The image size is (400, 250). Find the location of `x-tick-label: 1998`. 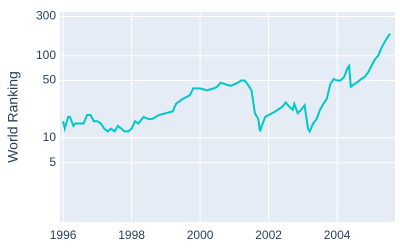

x-tick-label: 1998 is located at coordinates (131, 235).